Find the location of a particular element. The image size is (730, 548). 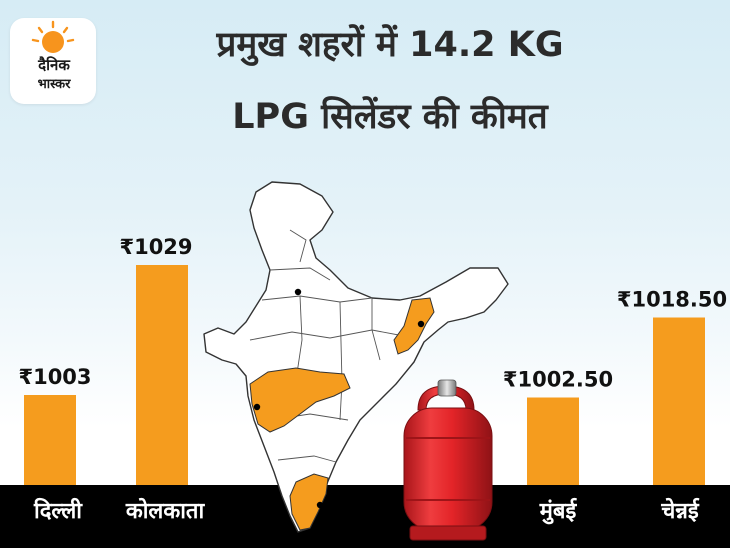

state-tamil-nadu is located at coordinates (309, 502).